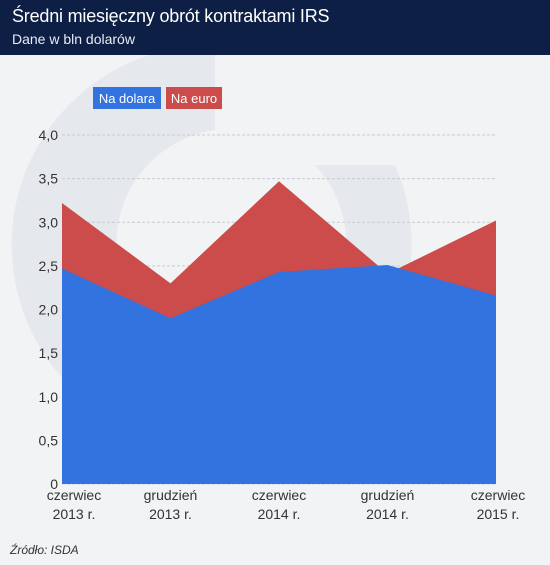  I want to click on x-tick-label: czerwiec 2013 r., so click(74, 504).